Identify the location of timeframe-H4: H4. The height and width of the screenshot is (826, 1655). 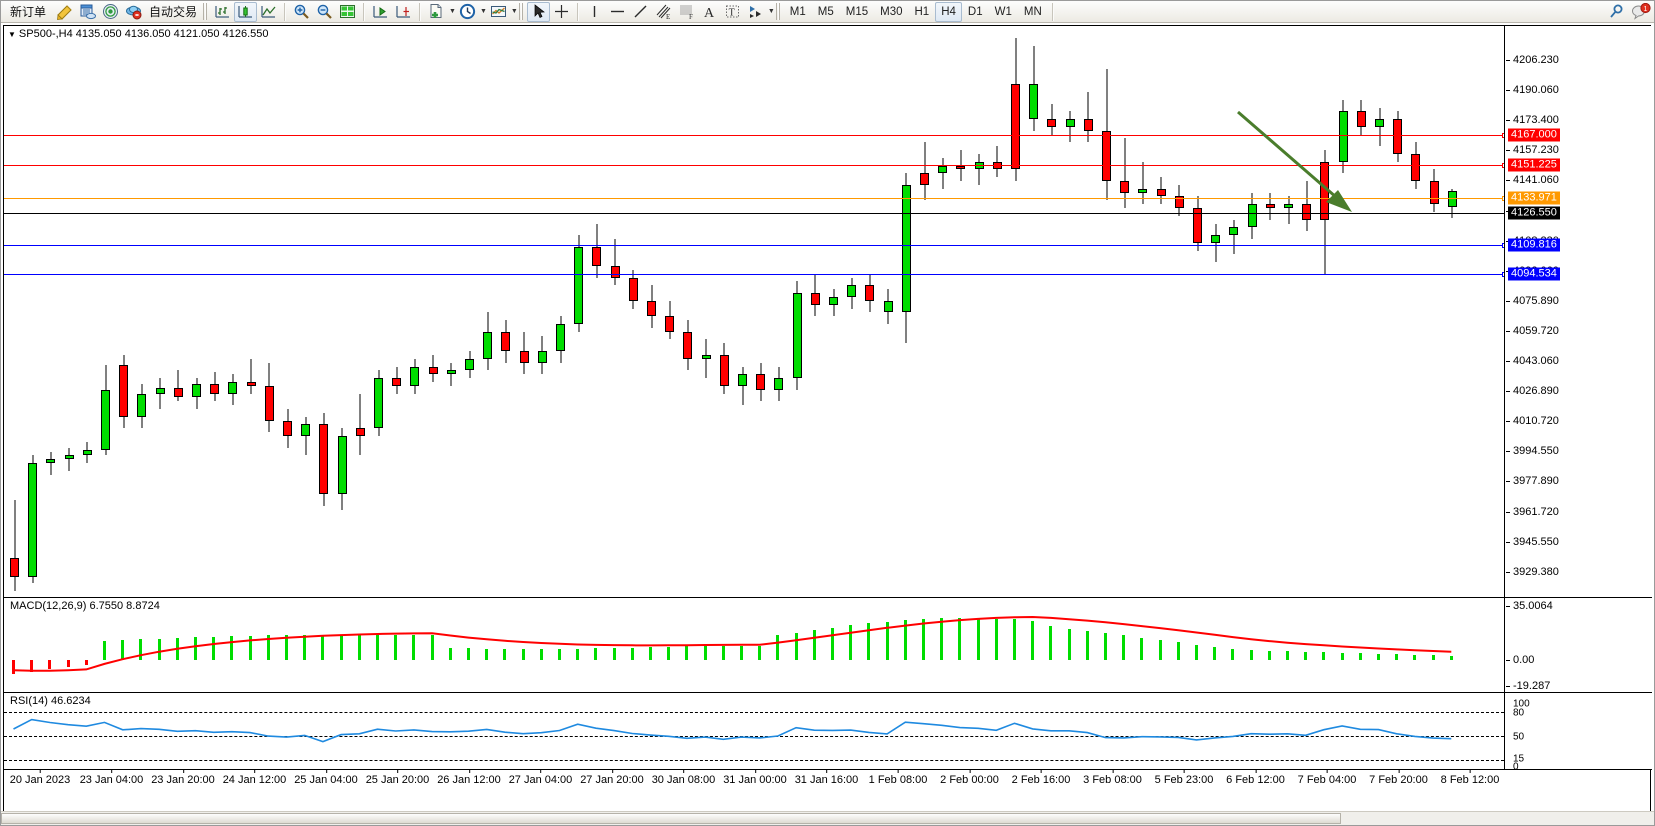
(948, 11).